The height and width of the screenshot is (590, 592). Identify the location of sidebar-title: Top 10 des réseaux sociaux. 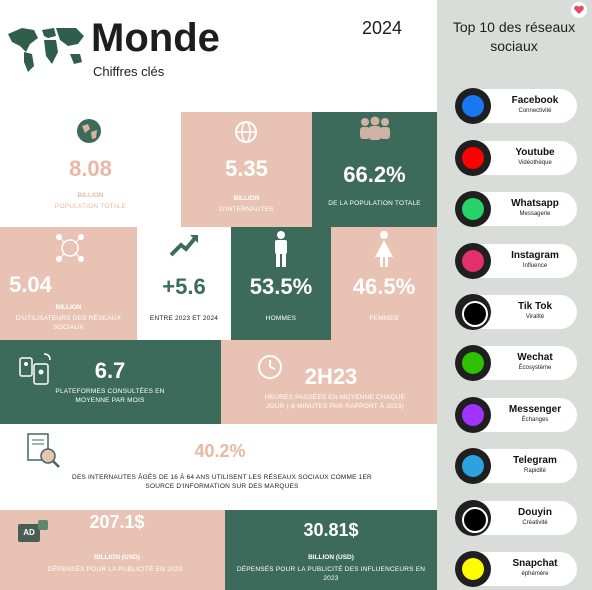
(514, 36).